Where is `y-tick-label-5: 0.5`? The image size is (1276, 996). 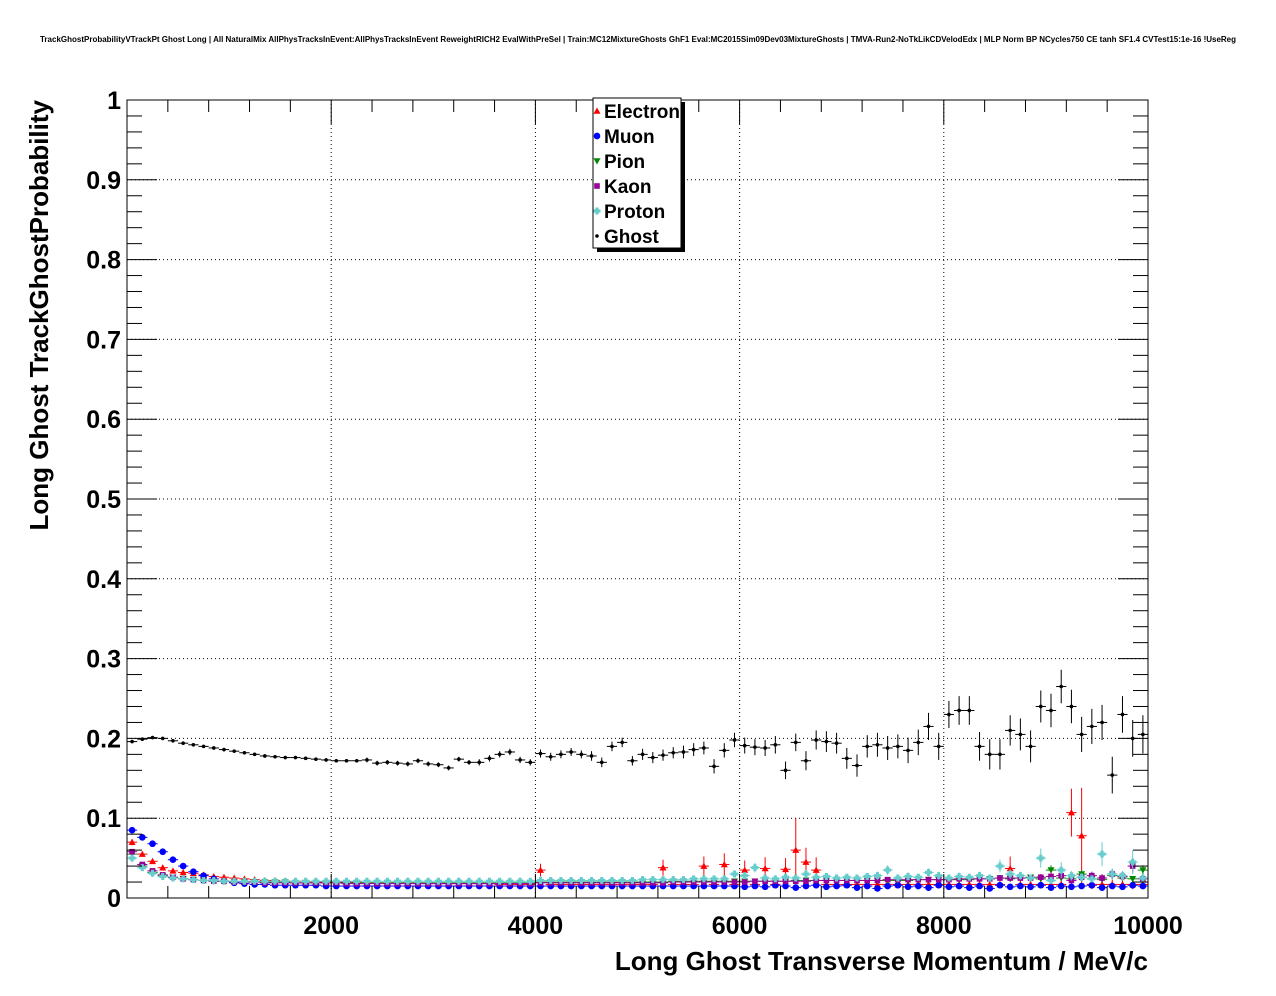 y-tick-label-5: 0.5 is located at coordinates (103, 500).